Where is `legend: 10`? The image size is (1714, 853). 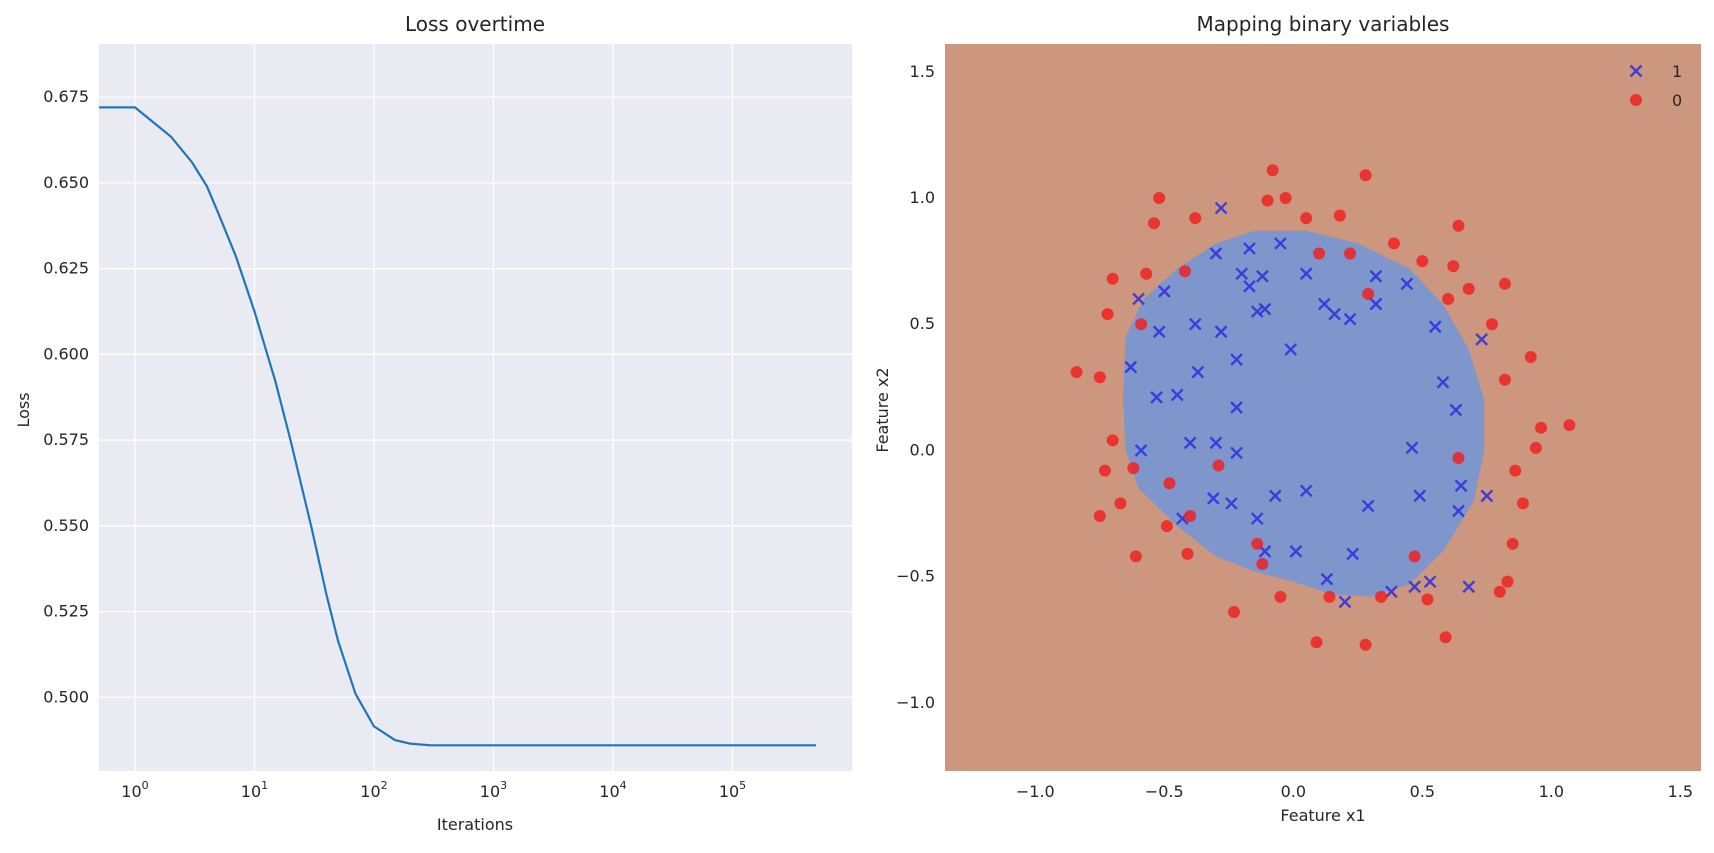 legend: 10 is located at coordinates (1655, 86).